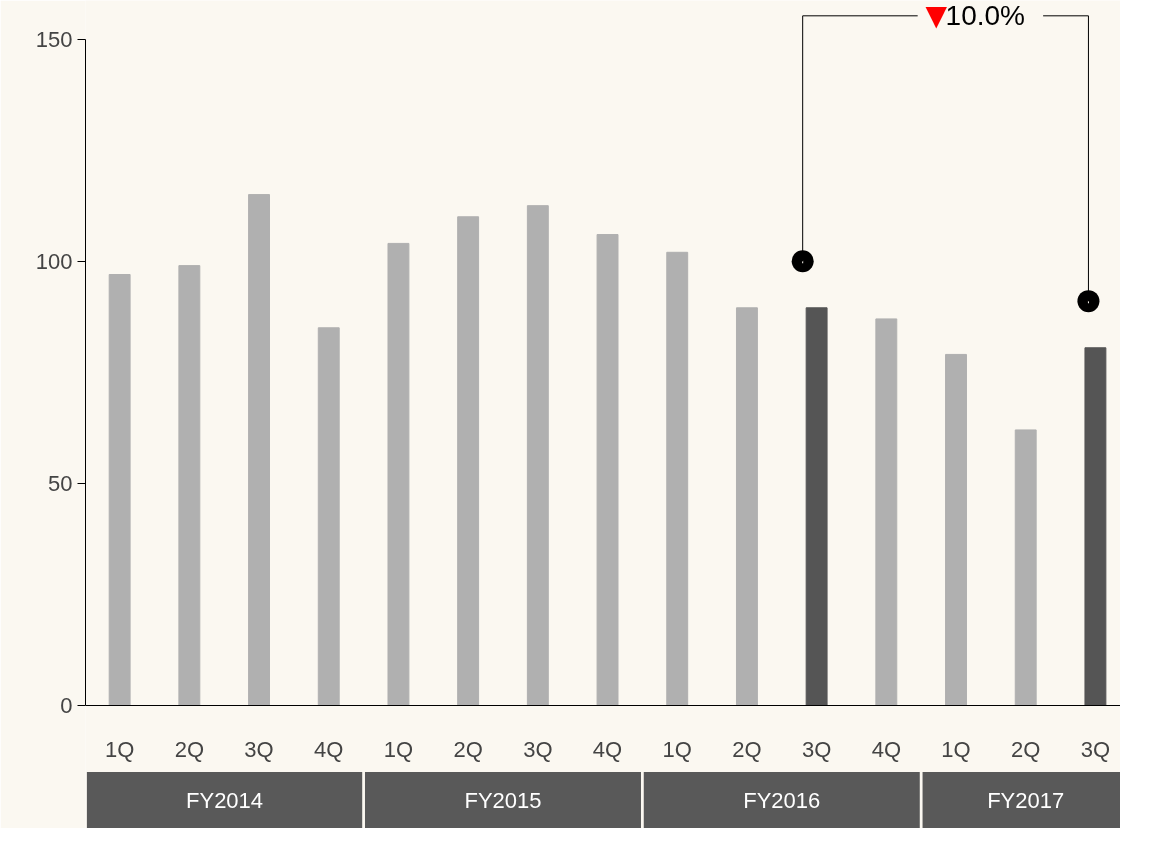  I want to click on y-tick-label: 0, so click(66, 705).